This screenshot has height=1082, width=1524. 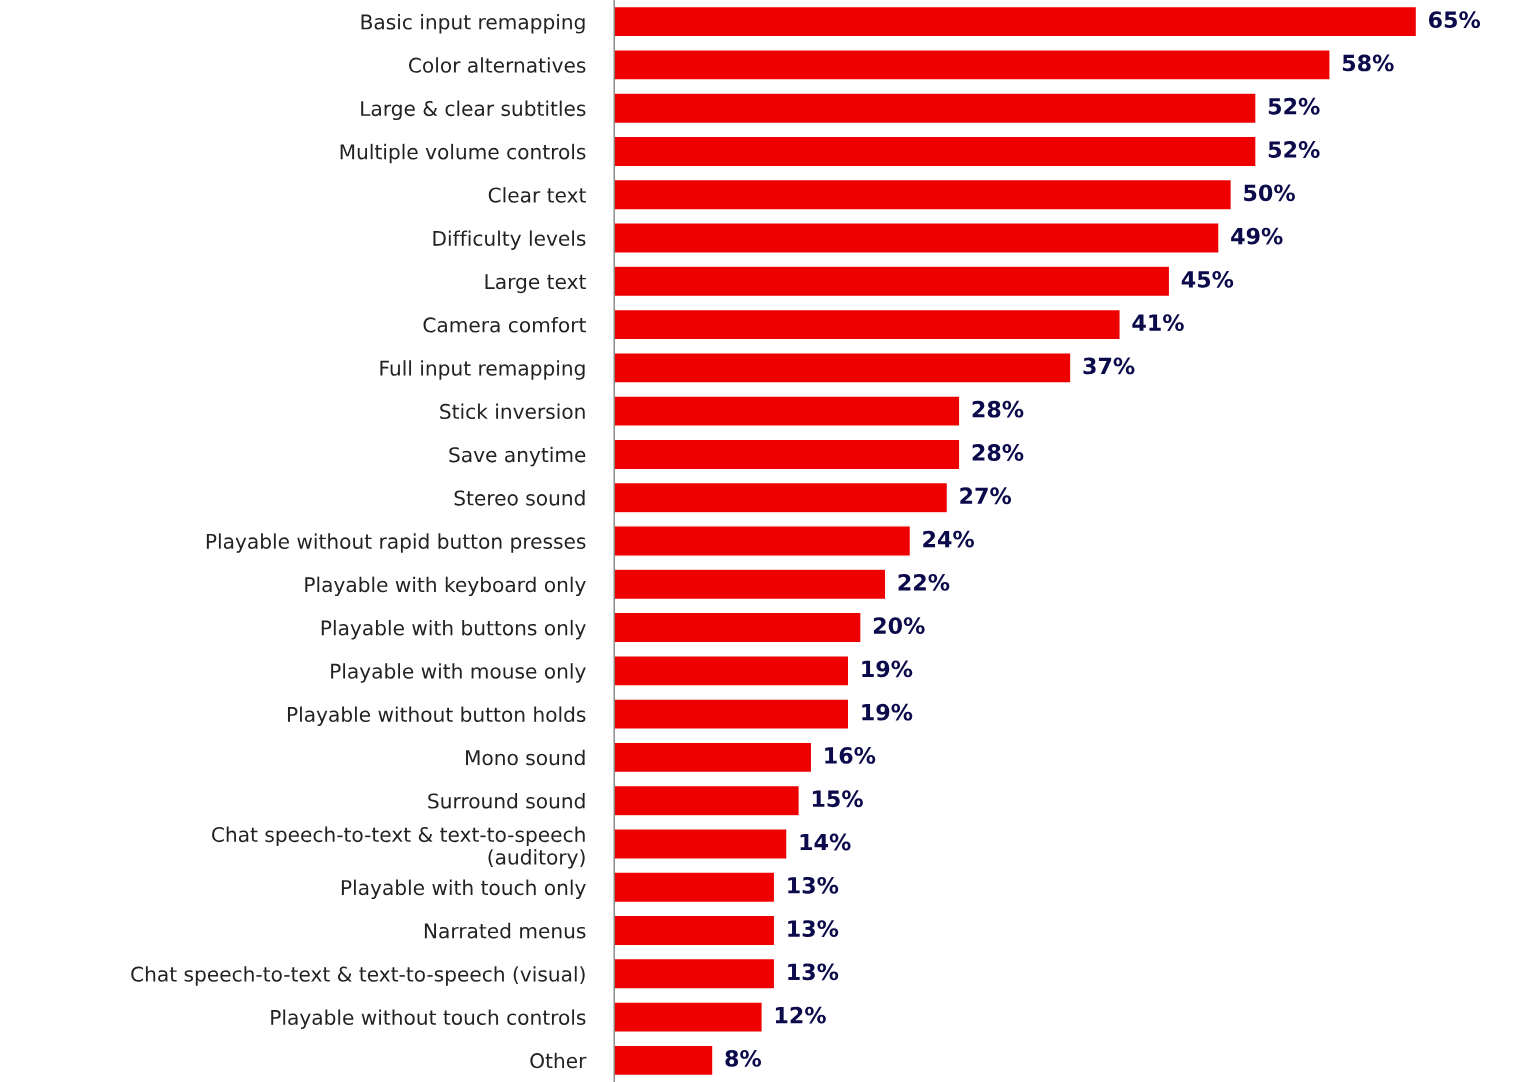 What do you see at coordinates (537, 195) in the screenshot?
I see `y-tick-label: Clear text` at bounding box center [537, 195].